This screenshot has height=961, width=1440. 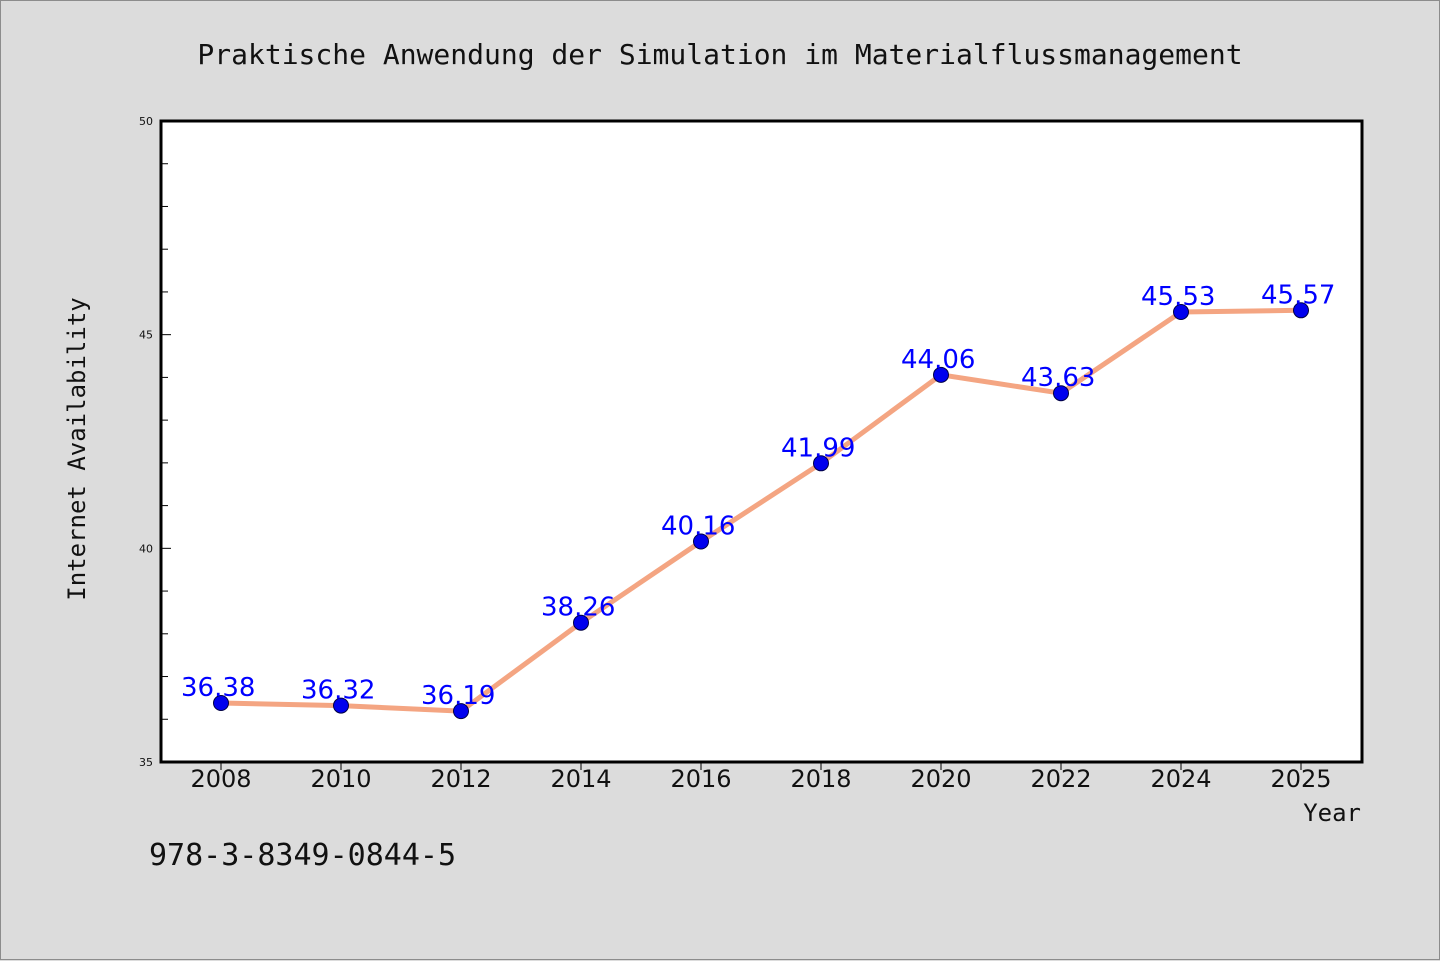 I want to click on data-label: 45.53, so click(x=1178, y=297).